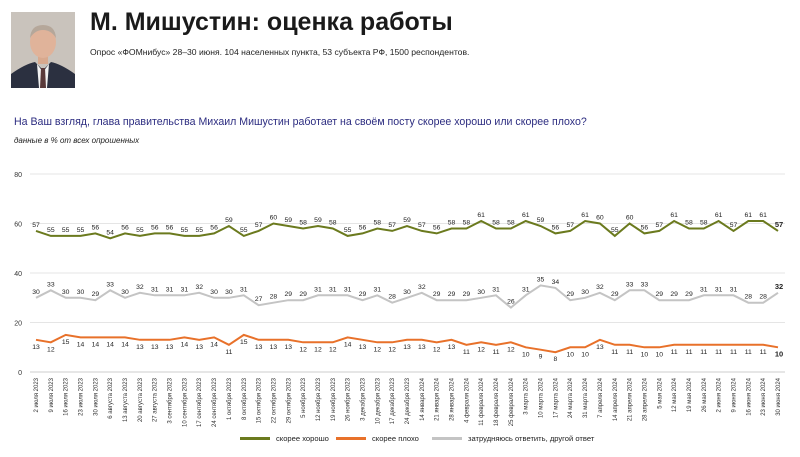 The image size is (800, 457). I want to click on x-tick-label: 21 января 2024, so click(438, 399).